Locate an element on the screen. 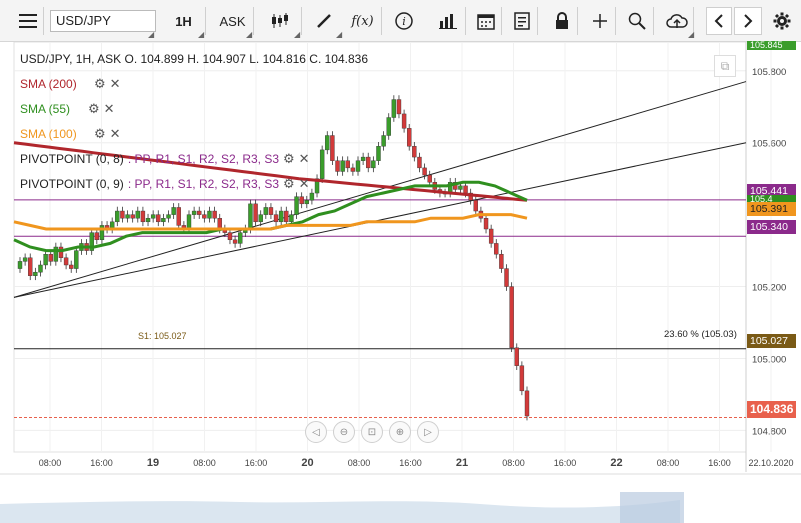 This screenshot has height=523, width=801. hamburger-icon is located at coordinates (27, 21).